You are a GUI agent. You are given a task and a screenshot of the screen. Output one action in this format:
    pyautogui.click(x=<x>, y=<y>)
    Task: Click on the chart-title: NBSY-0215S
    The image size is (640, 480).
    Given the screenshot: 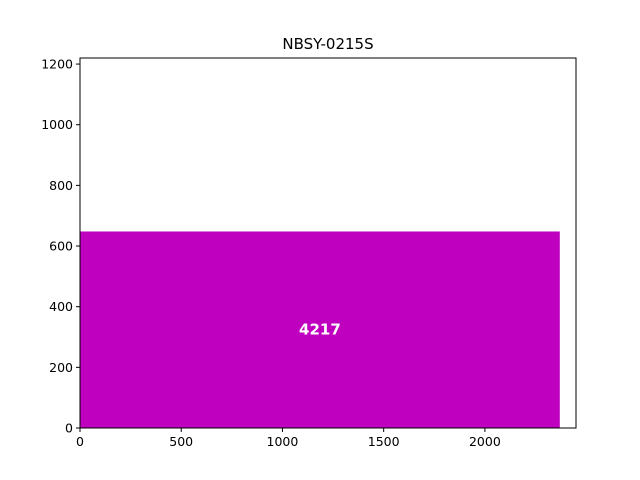 What is the action you would take?
    pyautogui.click(x=327, y=44)
    